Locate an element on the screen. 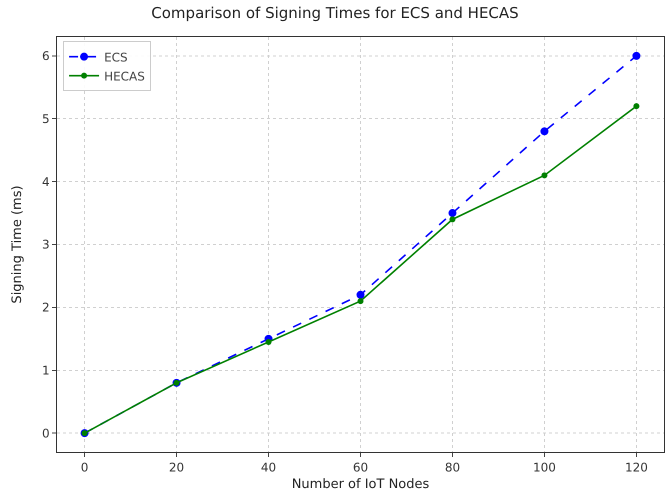  x-tick-label: 80 is located at coordinates (452, 467).